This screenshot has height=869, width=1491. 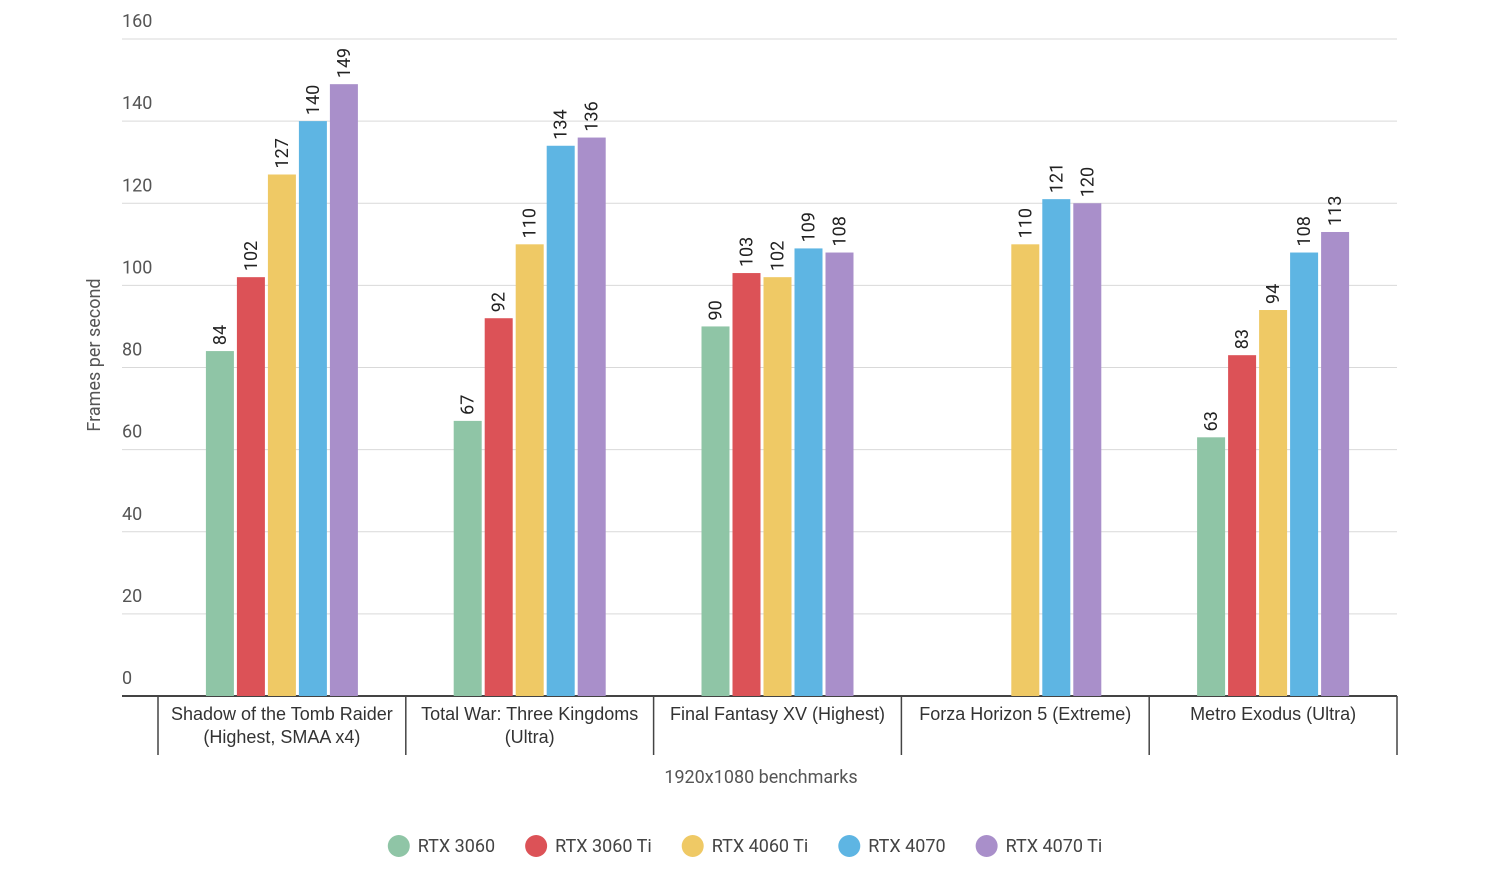 I want to click on x-tick-label: Forza Horizon 5 (Extreme), so click(x=1025, y=714).